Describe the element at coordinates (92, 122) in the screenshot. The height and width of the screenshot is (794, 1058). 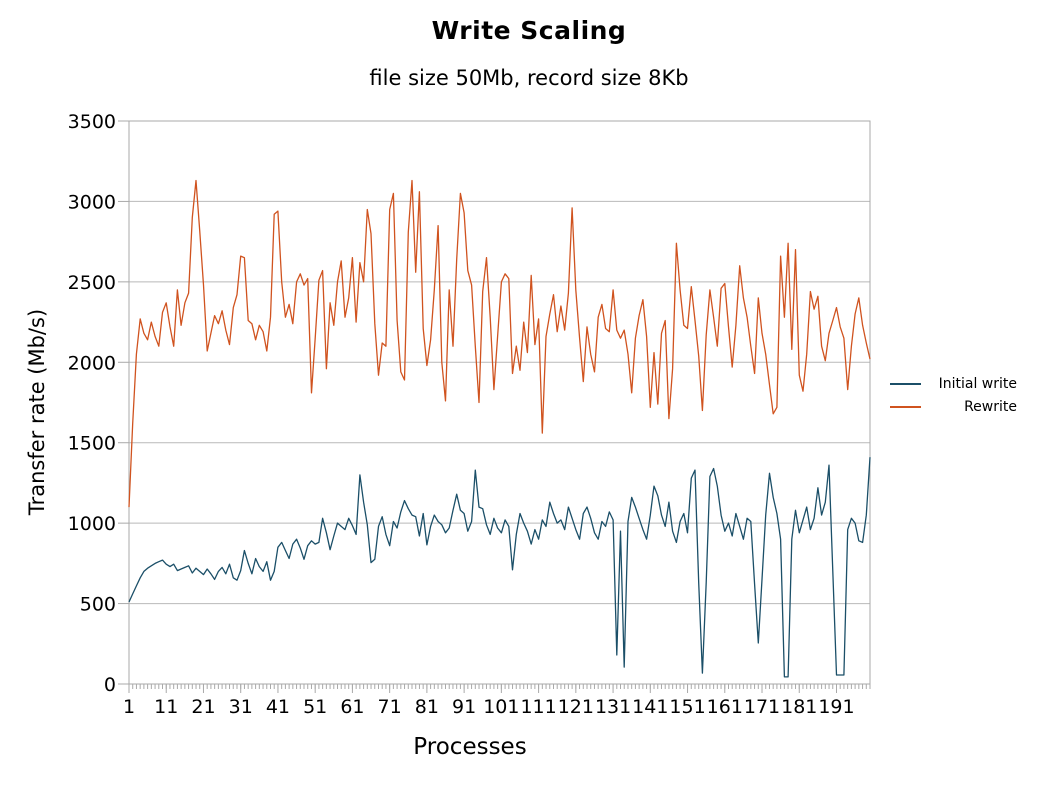
I see `y-tick-label: 3500` at that location.